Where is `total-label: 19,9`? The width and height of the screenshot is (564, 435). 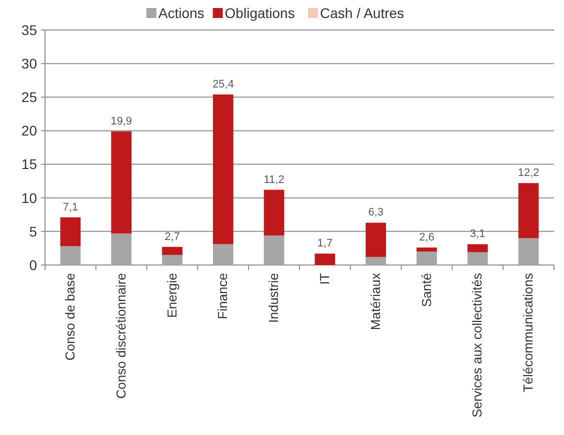
total-label: 19,9 is located at coordinates (121, 121).